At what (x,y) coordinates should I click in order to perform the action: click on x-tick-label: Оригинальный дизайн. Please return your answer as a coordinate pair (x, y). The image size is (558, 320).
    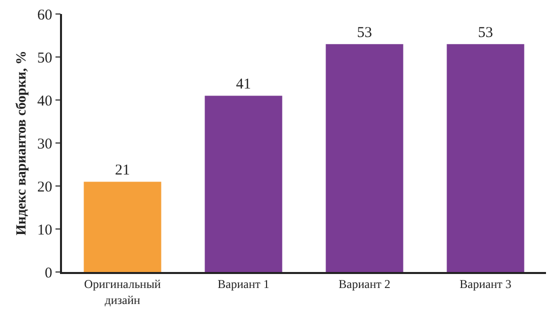
    Looking at the image, I should click on (123, 292).